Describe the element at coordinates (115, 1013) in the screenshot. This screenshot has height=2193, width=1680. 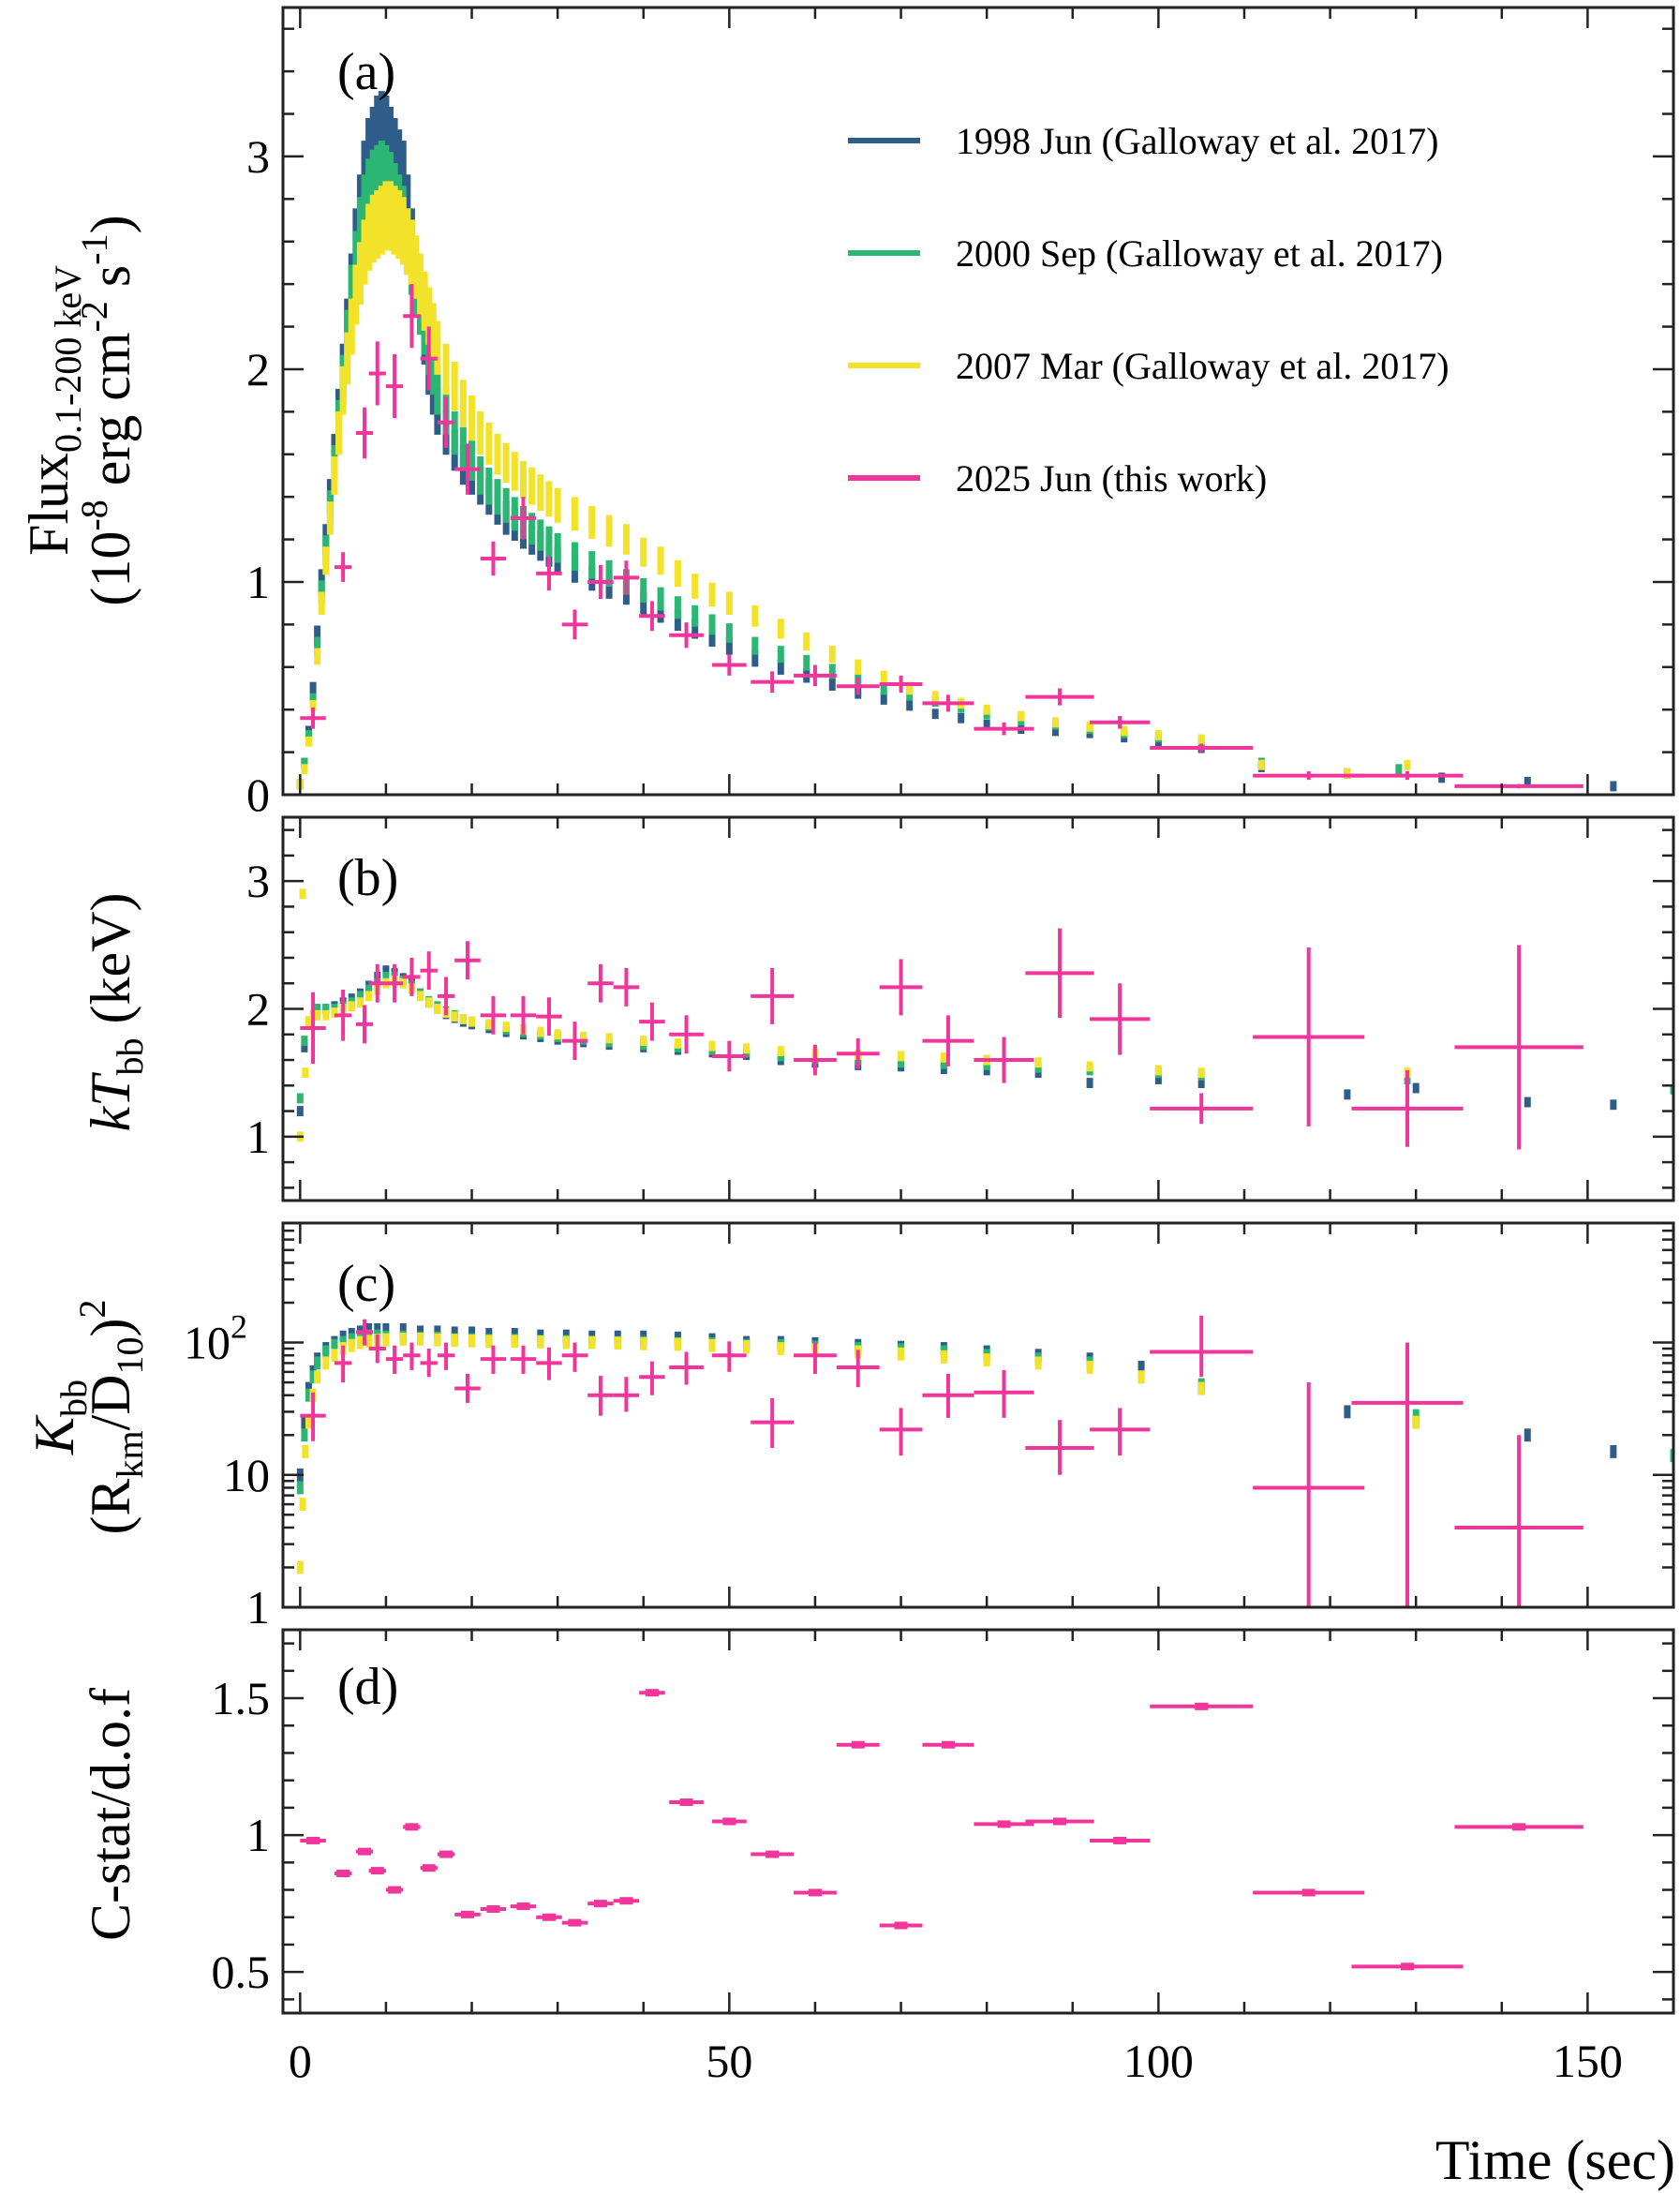
I see `panel-b-ylabel: kTbb (keV)` at that location.